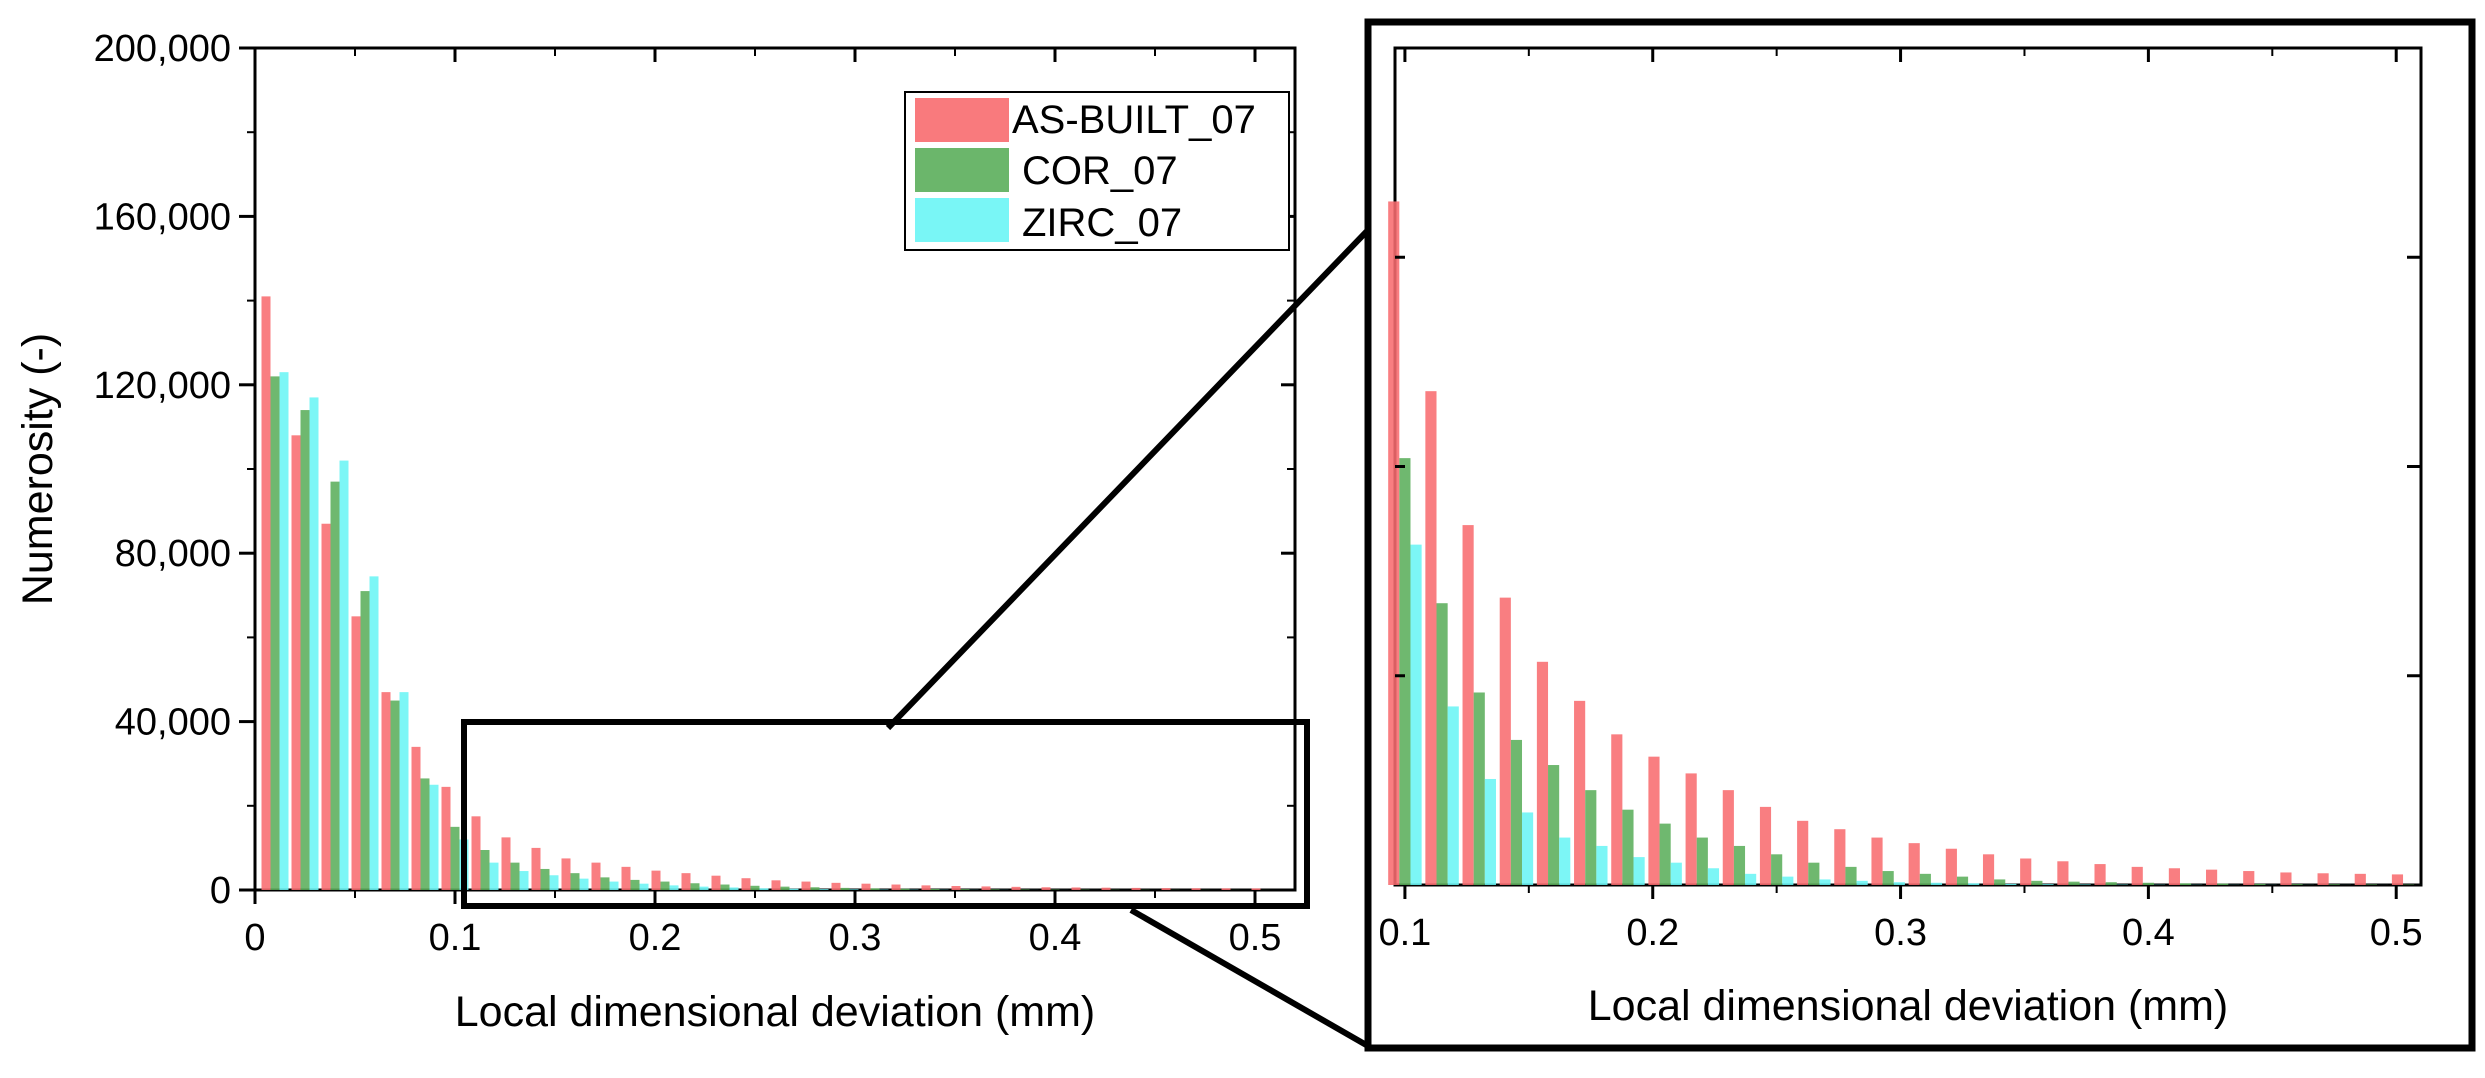 This screenshot has height=1078, width=2485. Describe the element at coordinates (220, 891) in the screenshot. I see `main-y-tick-label: 0` at that location.